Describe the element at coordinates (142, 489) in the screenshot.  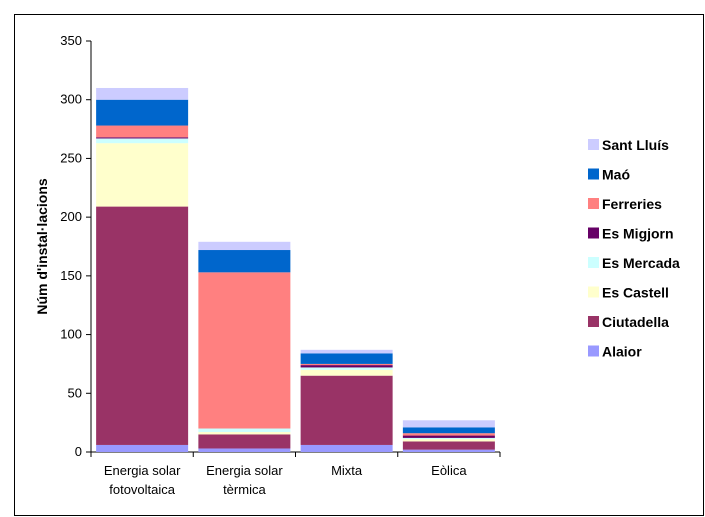
I see `x-tick-label: fotovoltaica` at that location.